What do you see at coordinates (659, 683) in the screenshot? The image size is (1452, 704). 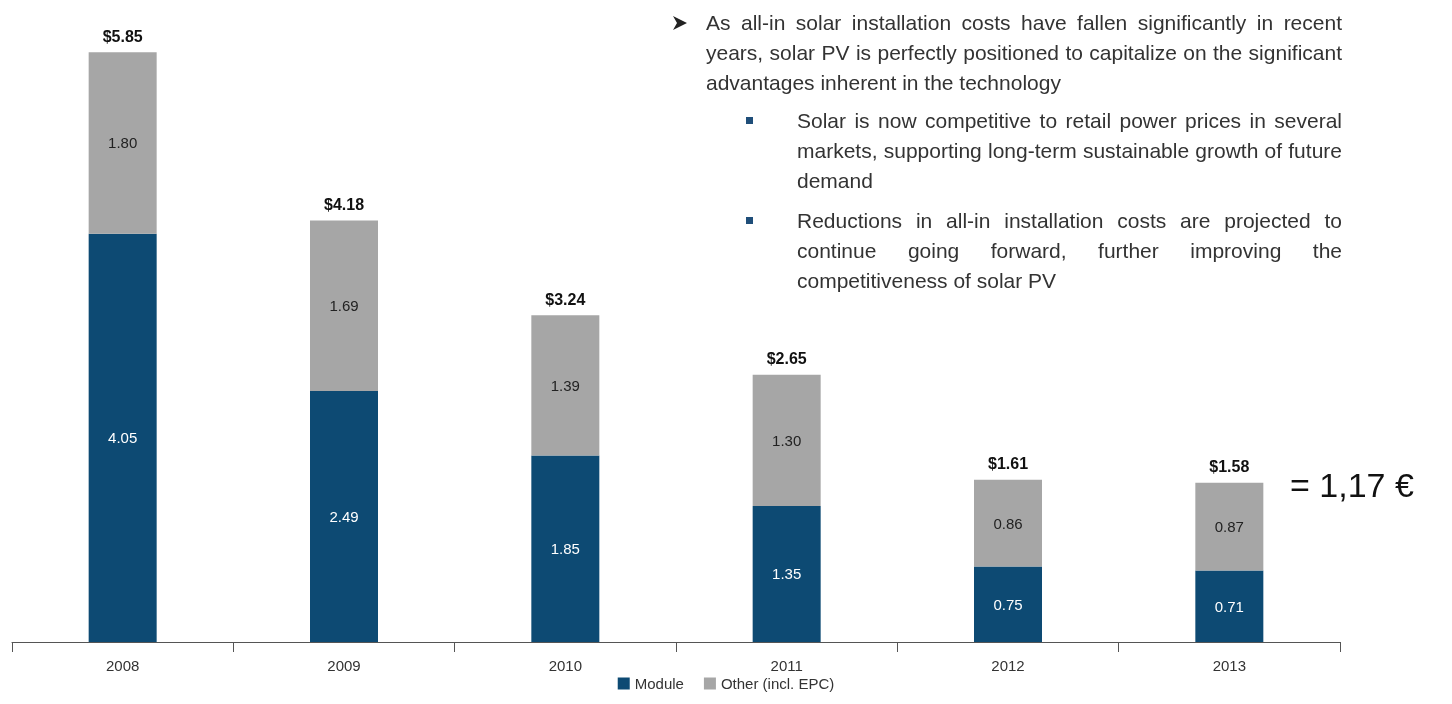 I see `legend-label: Module` at bounding box center [659, 683].